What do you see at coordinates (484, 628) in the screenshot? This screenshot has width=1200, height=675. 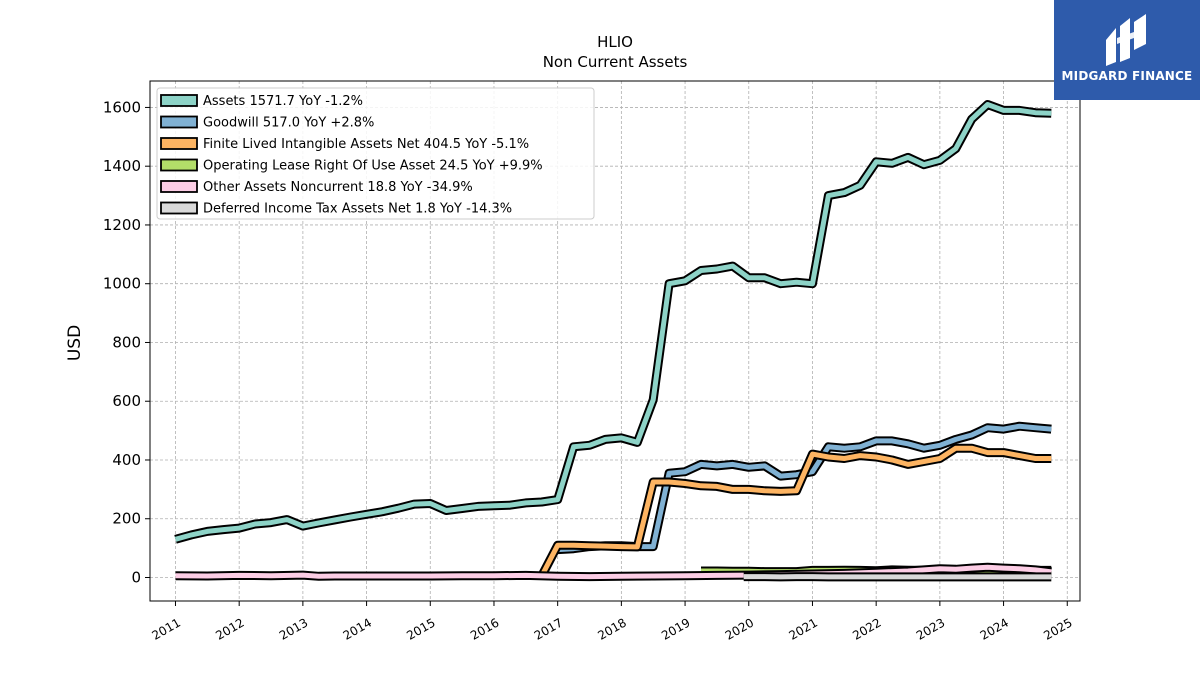 I see `x-tick-label: 2016` at bounding box center [484, 628].